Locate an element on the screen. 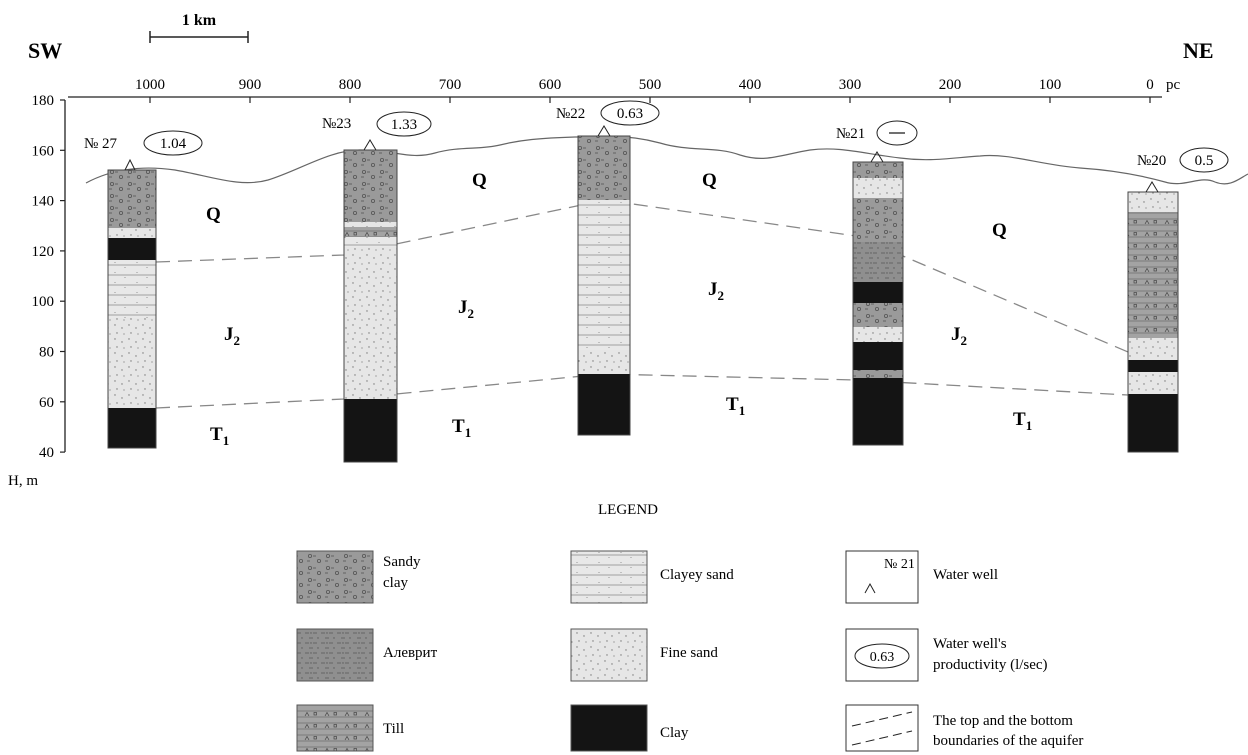 The width and height of the screenshot is (1248, 755). elevation-axis-tick-label: 60 is located at coordinates (46, 403).